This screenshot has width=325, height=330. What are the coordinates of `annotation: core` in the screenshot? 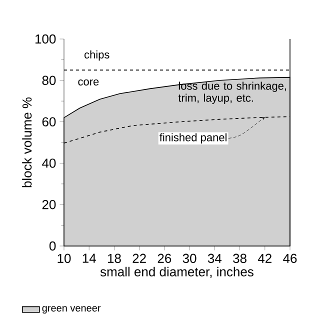 It's located at (88, 82).